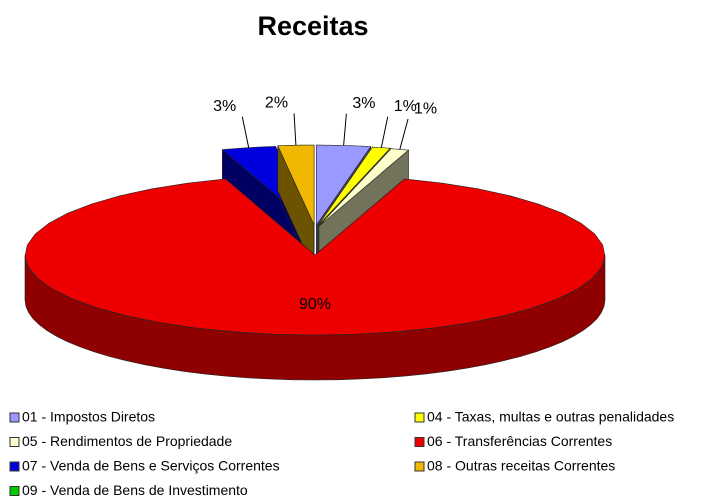 This screenshot has width=713, height=503. I want to click on data-label: 90%, so click(315, 304).